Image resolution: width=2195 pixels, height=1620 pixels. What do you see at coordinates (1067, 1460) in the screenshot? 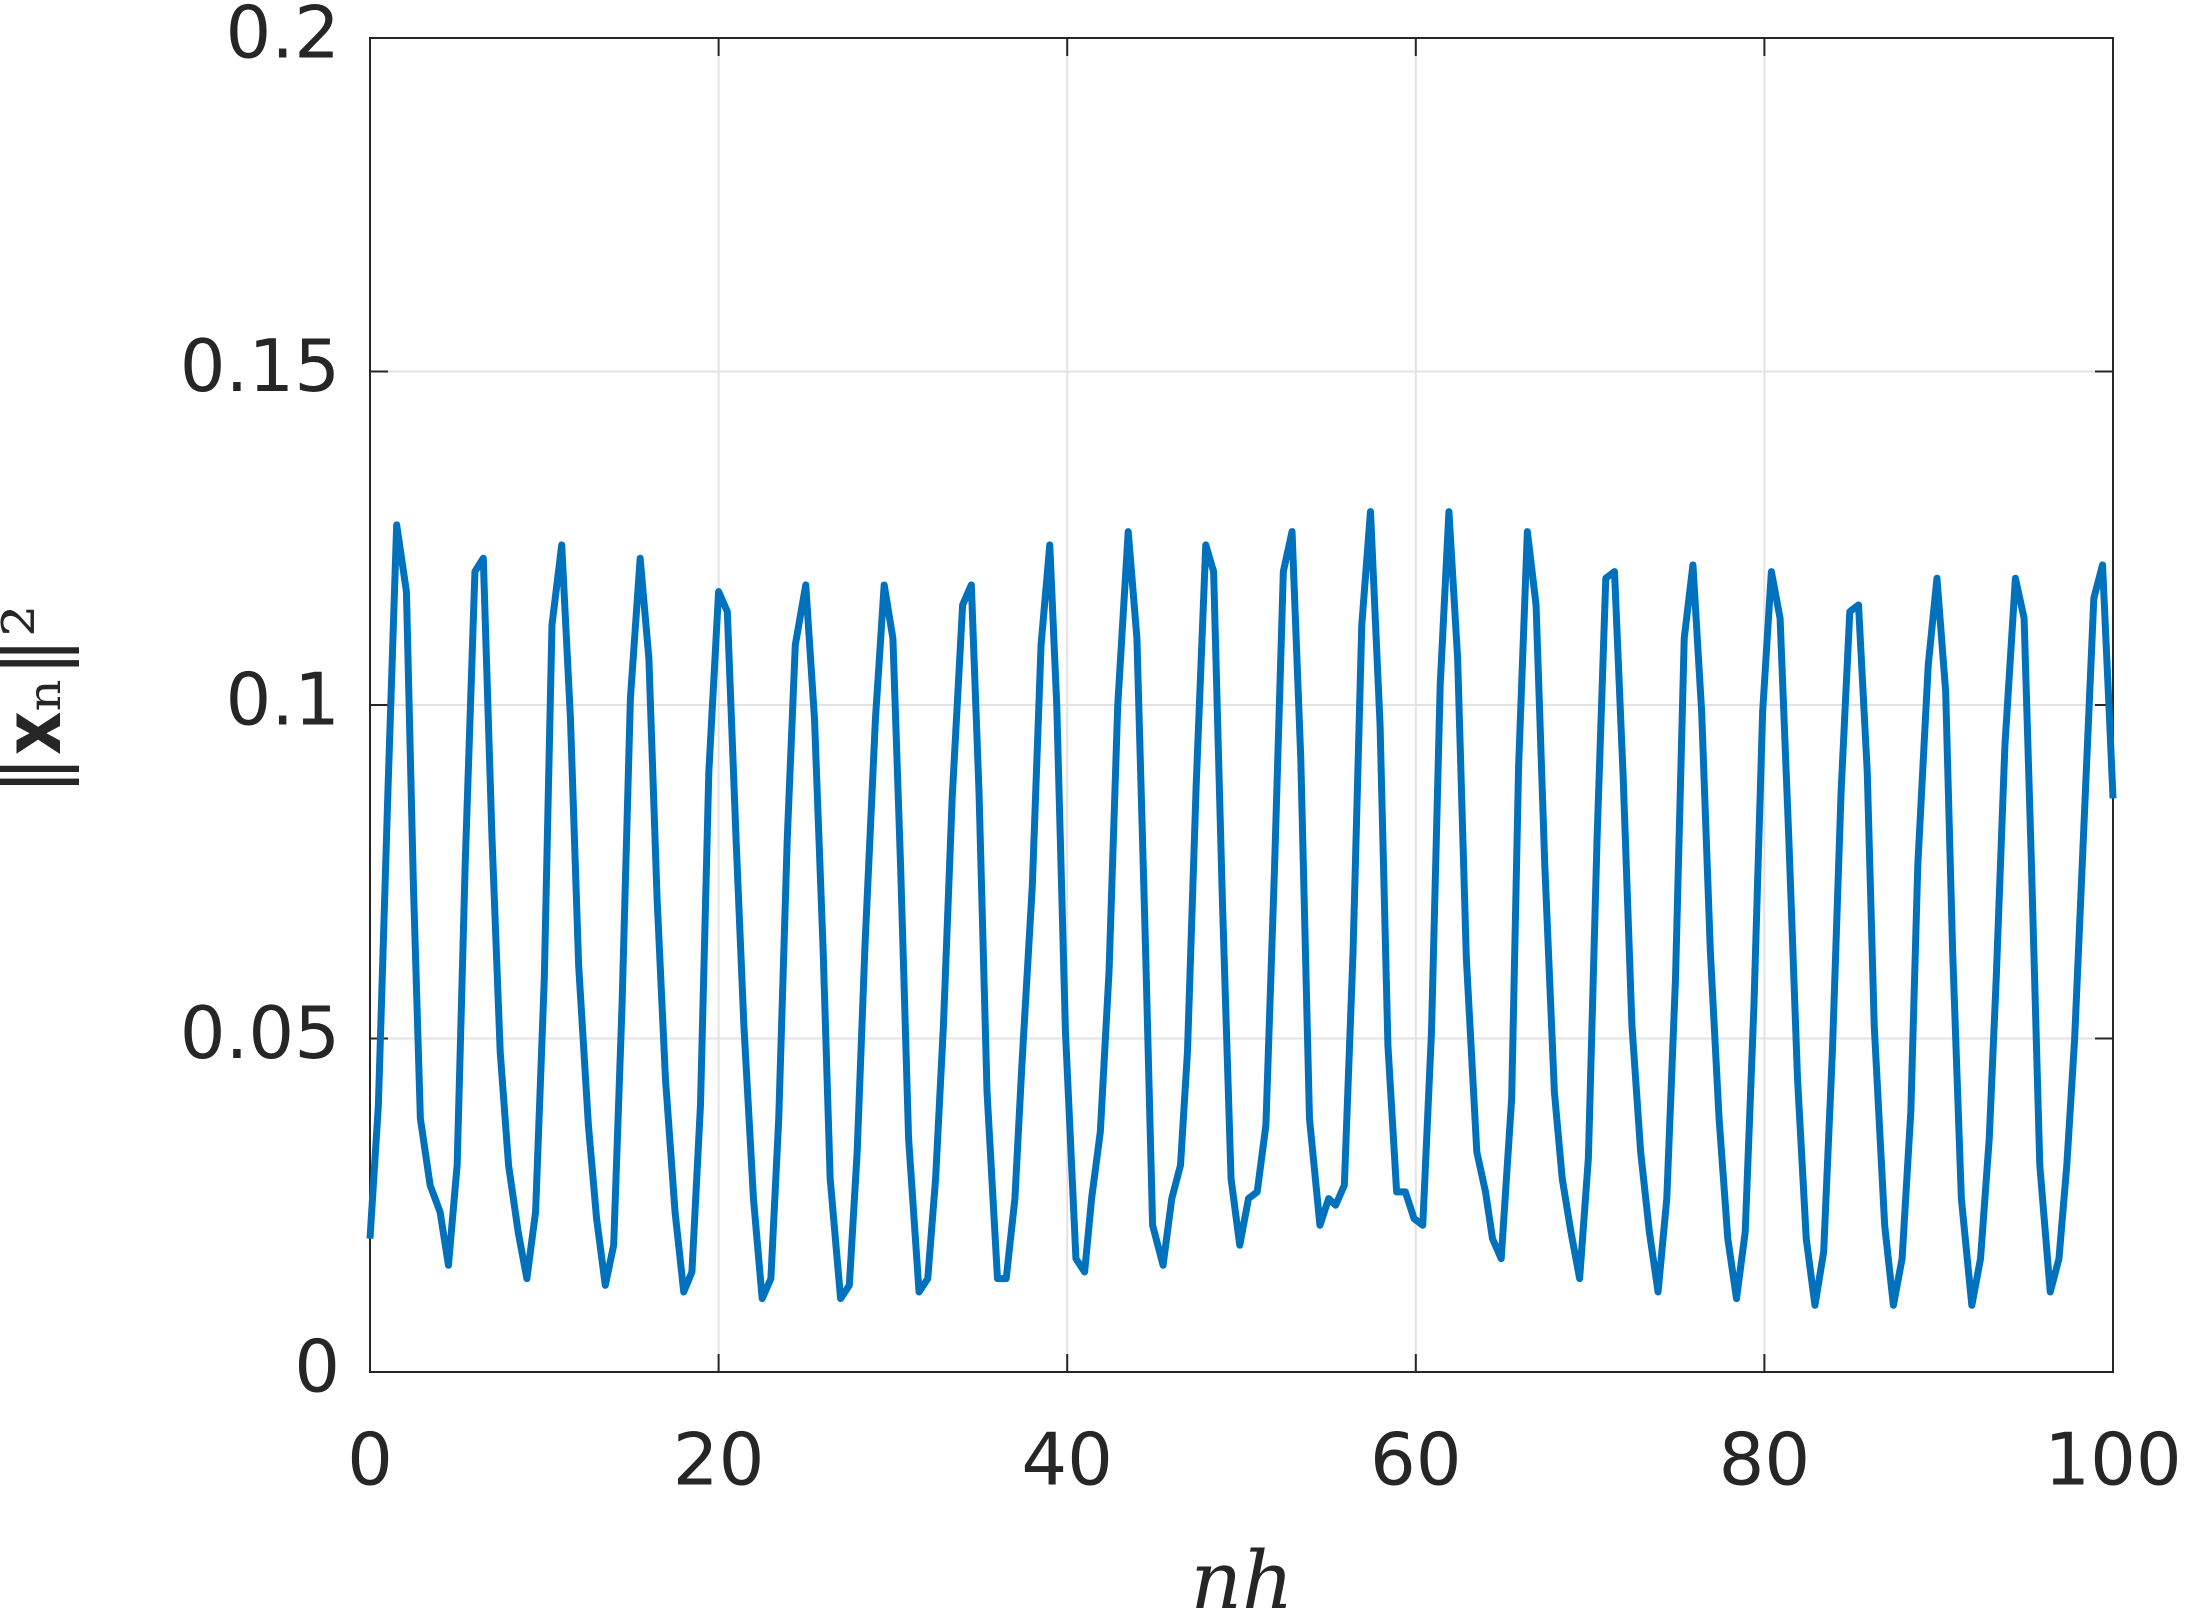
I see `x-tick-label: 40` at bounding box center [1067, 1460].